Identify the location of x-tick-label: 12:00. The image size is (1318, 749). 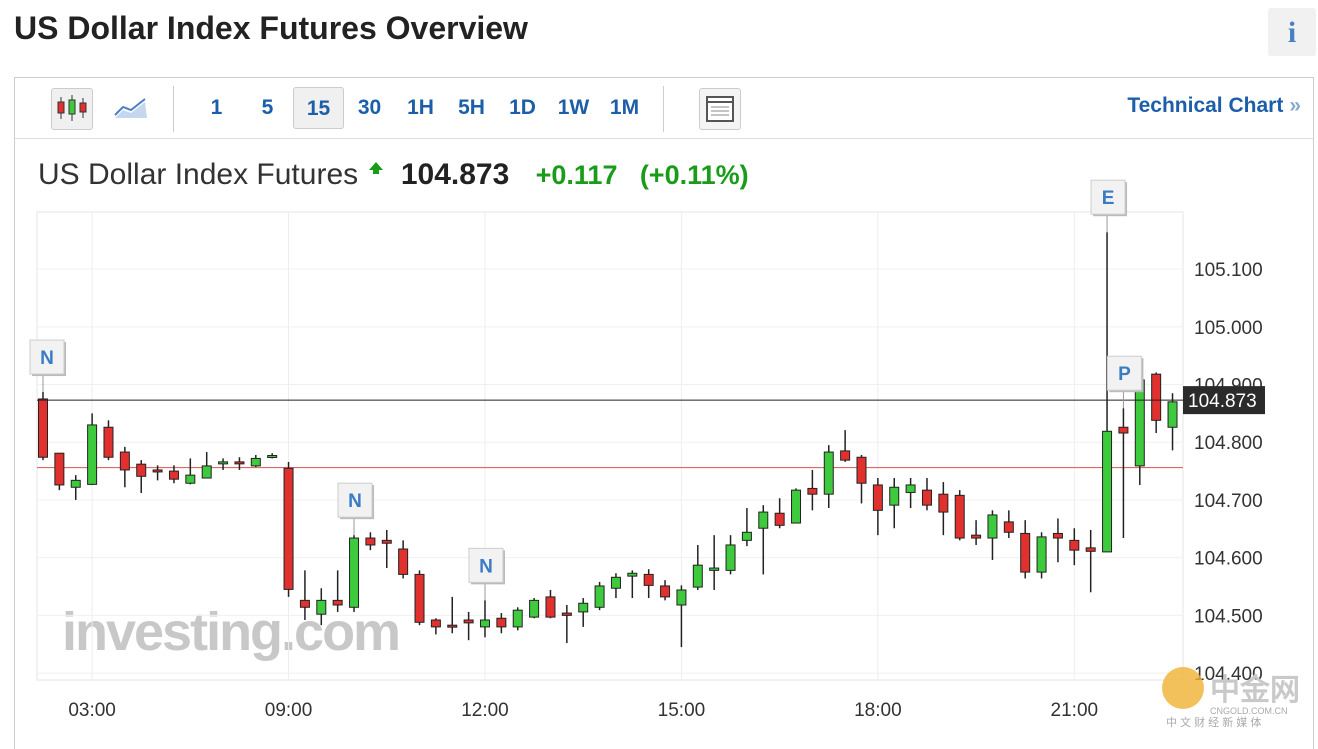
(485, 710).